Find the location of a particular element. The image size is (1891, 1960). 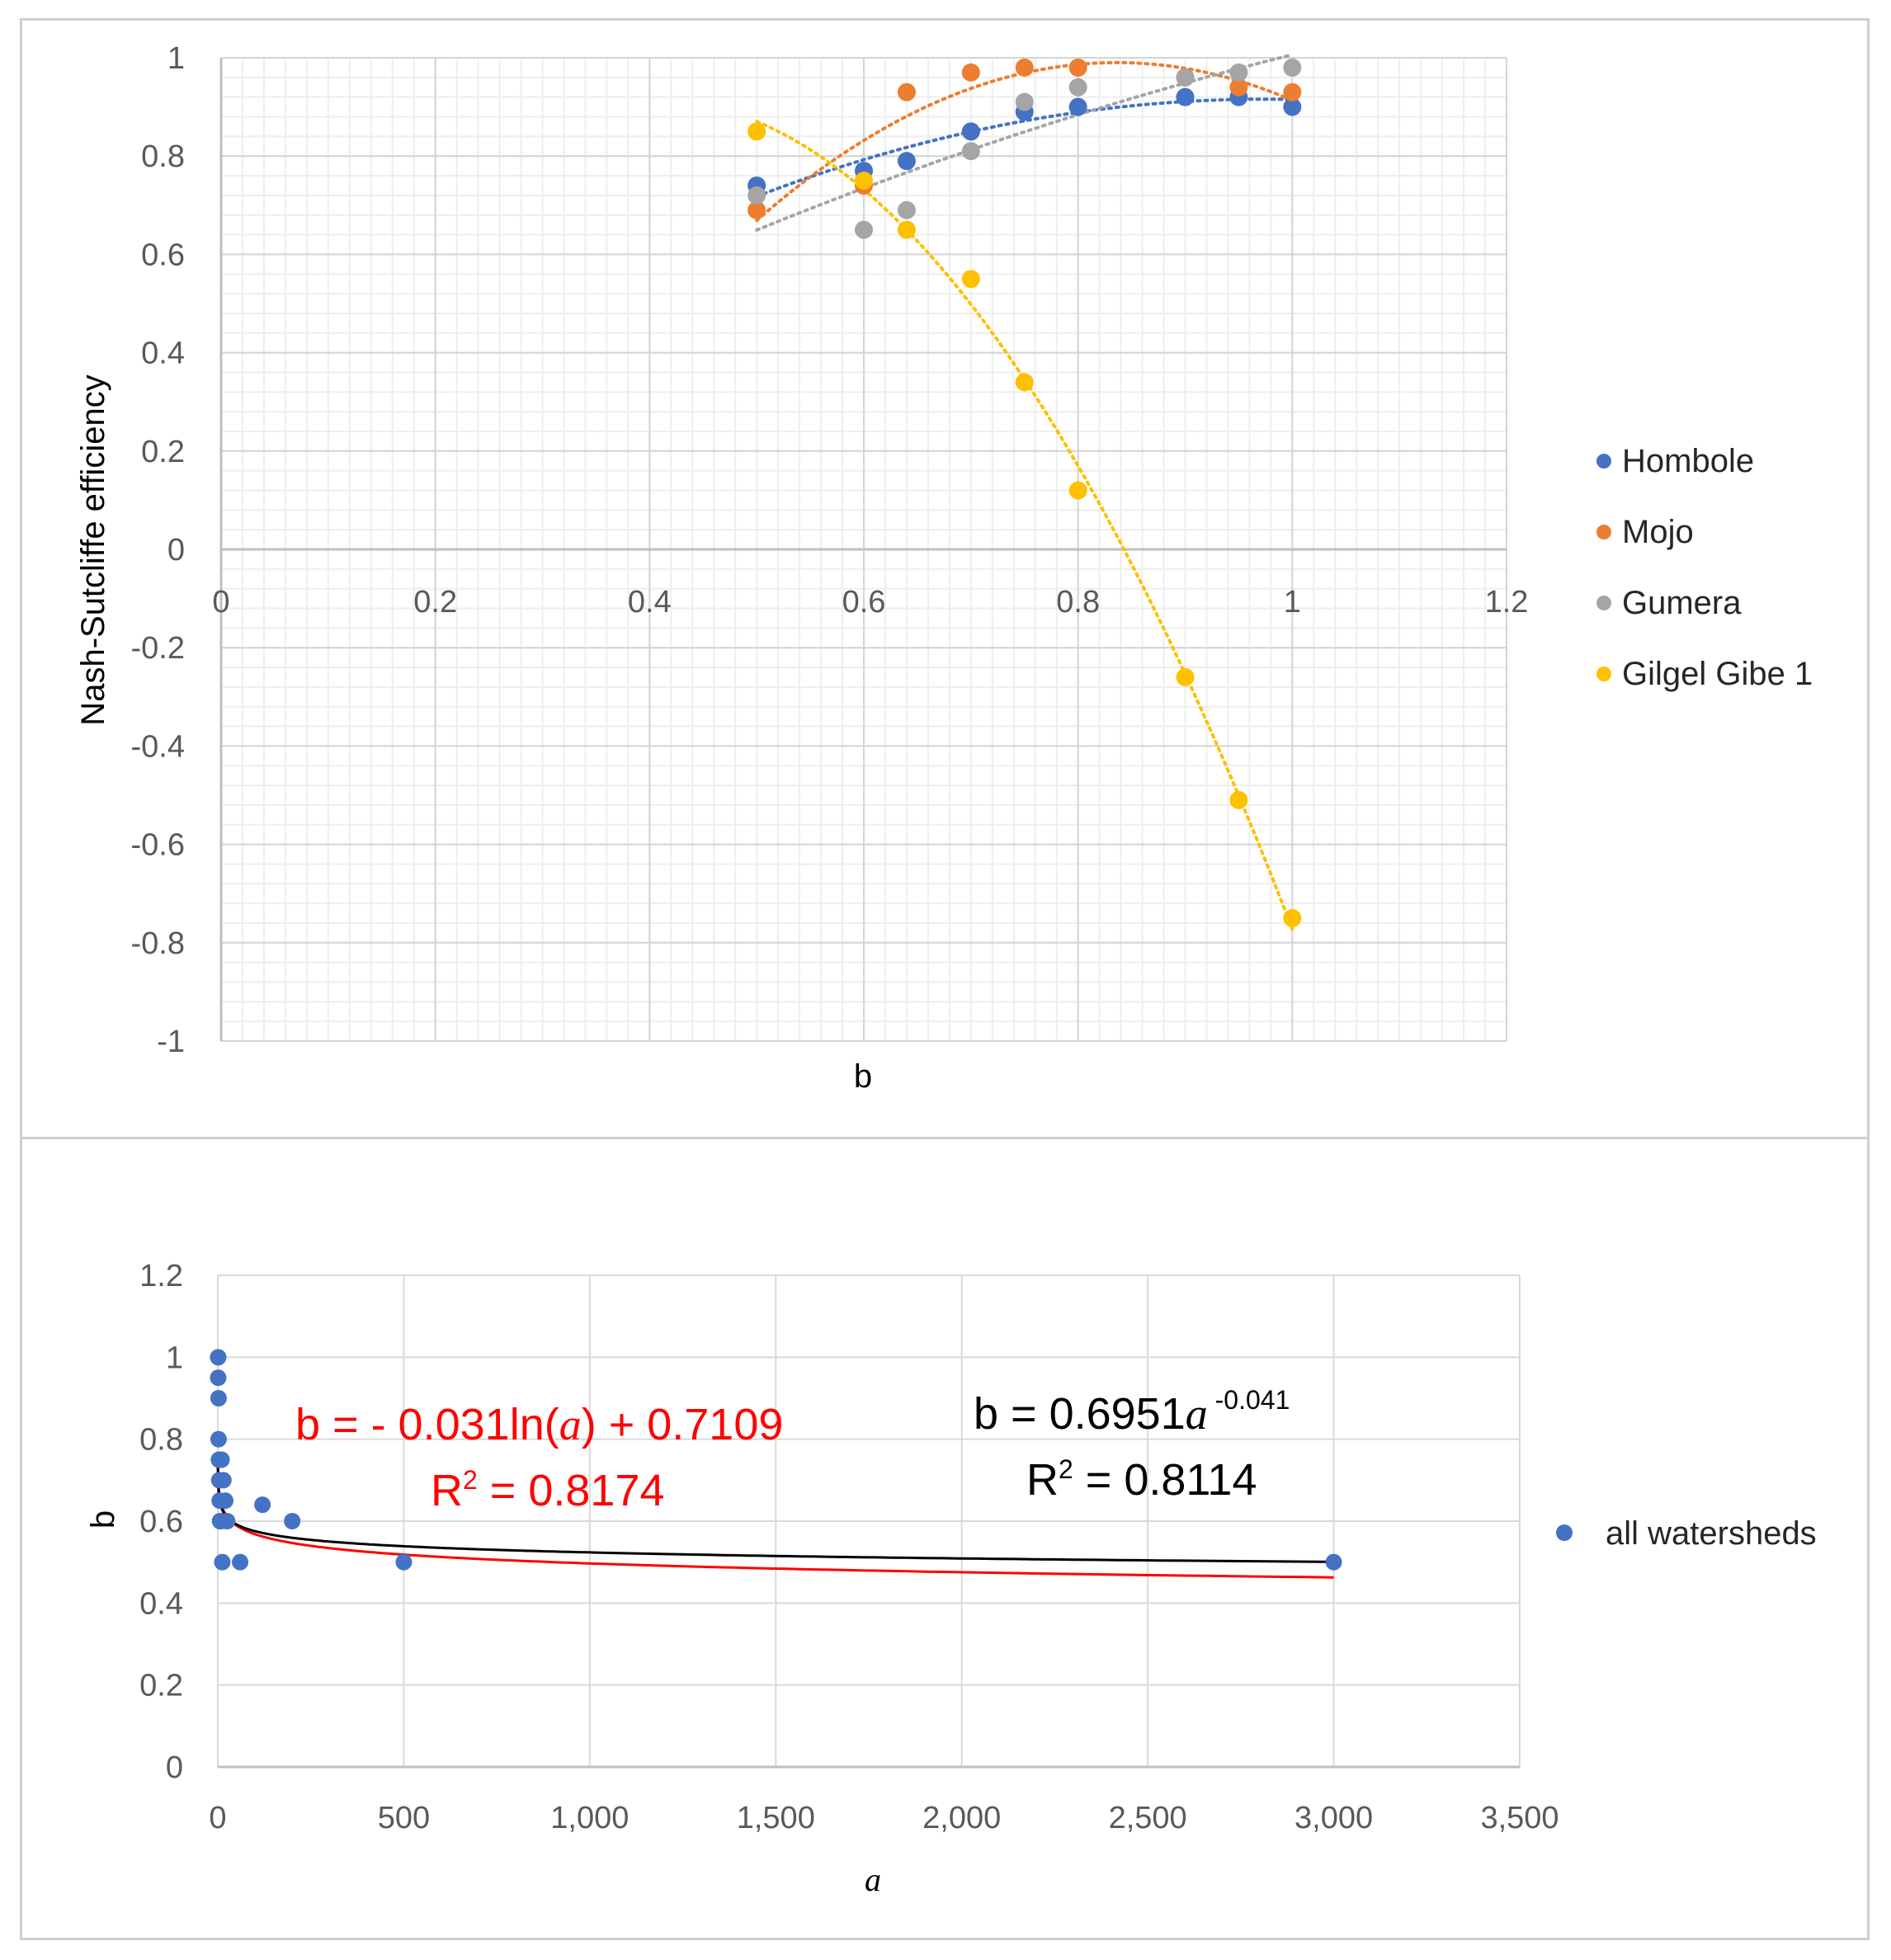

chart1-y-tick-label: -0.2 is located at coordinates (158, 648).